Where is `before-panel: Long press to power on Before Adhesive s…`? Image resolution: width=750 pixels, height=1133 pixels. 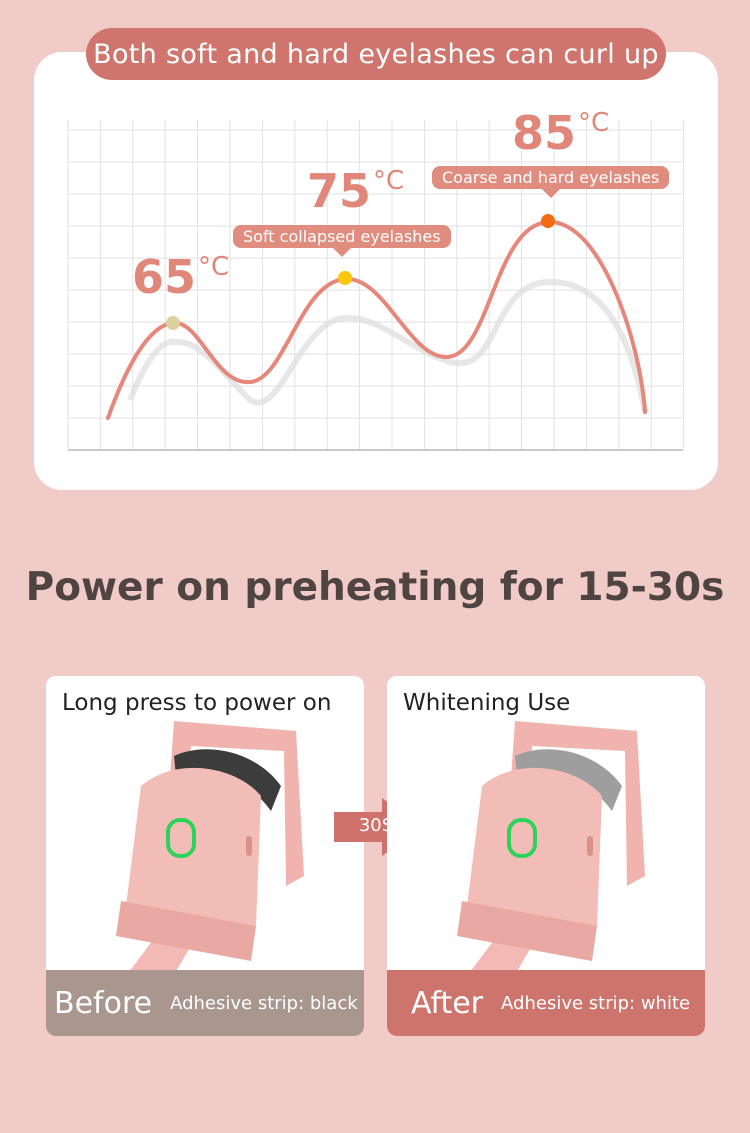
before-panel: Long press to power on Before Adhesive s… is located at coordinates (205, 856).